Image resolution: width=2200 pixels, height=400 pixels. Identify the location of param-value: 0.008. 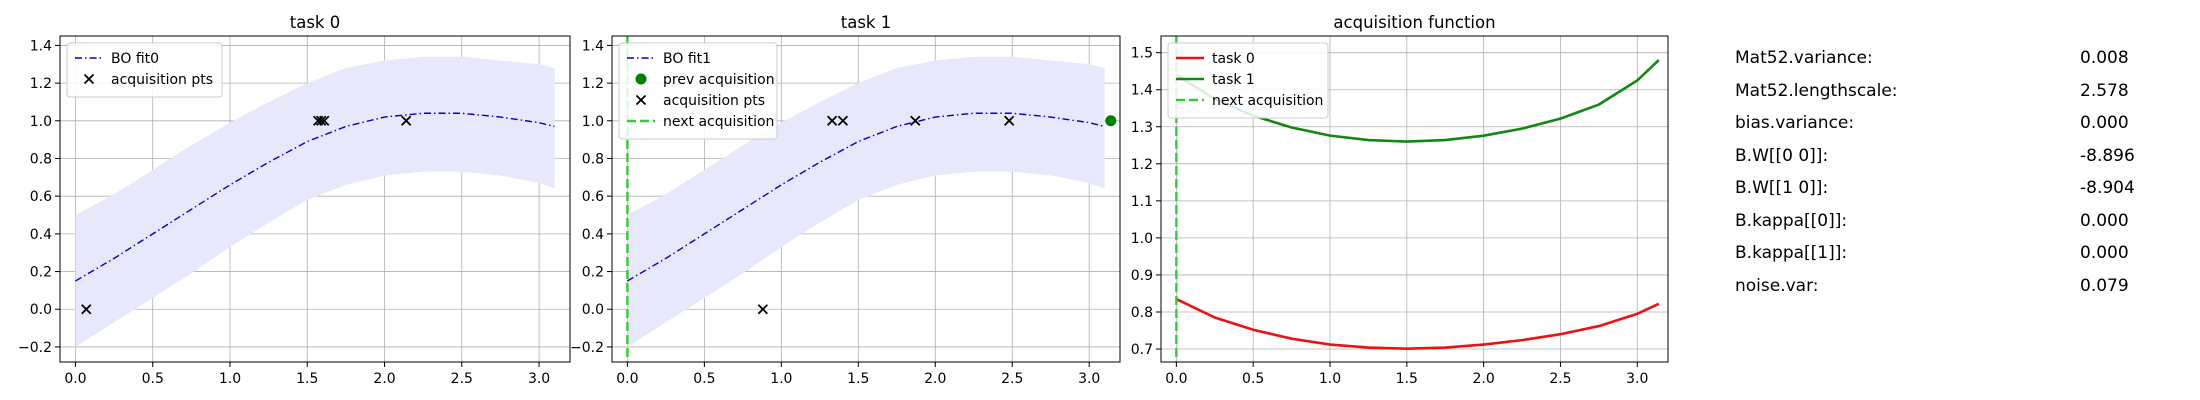
(2104, 58).